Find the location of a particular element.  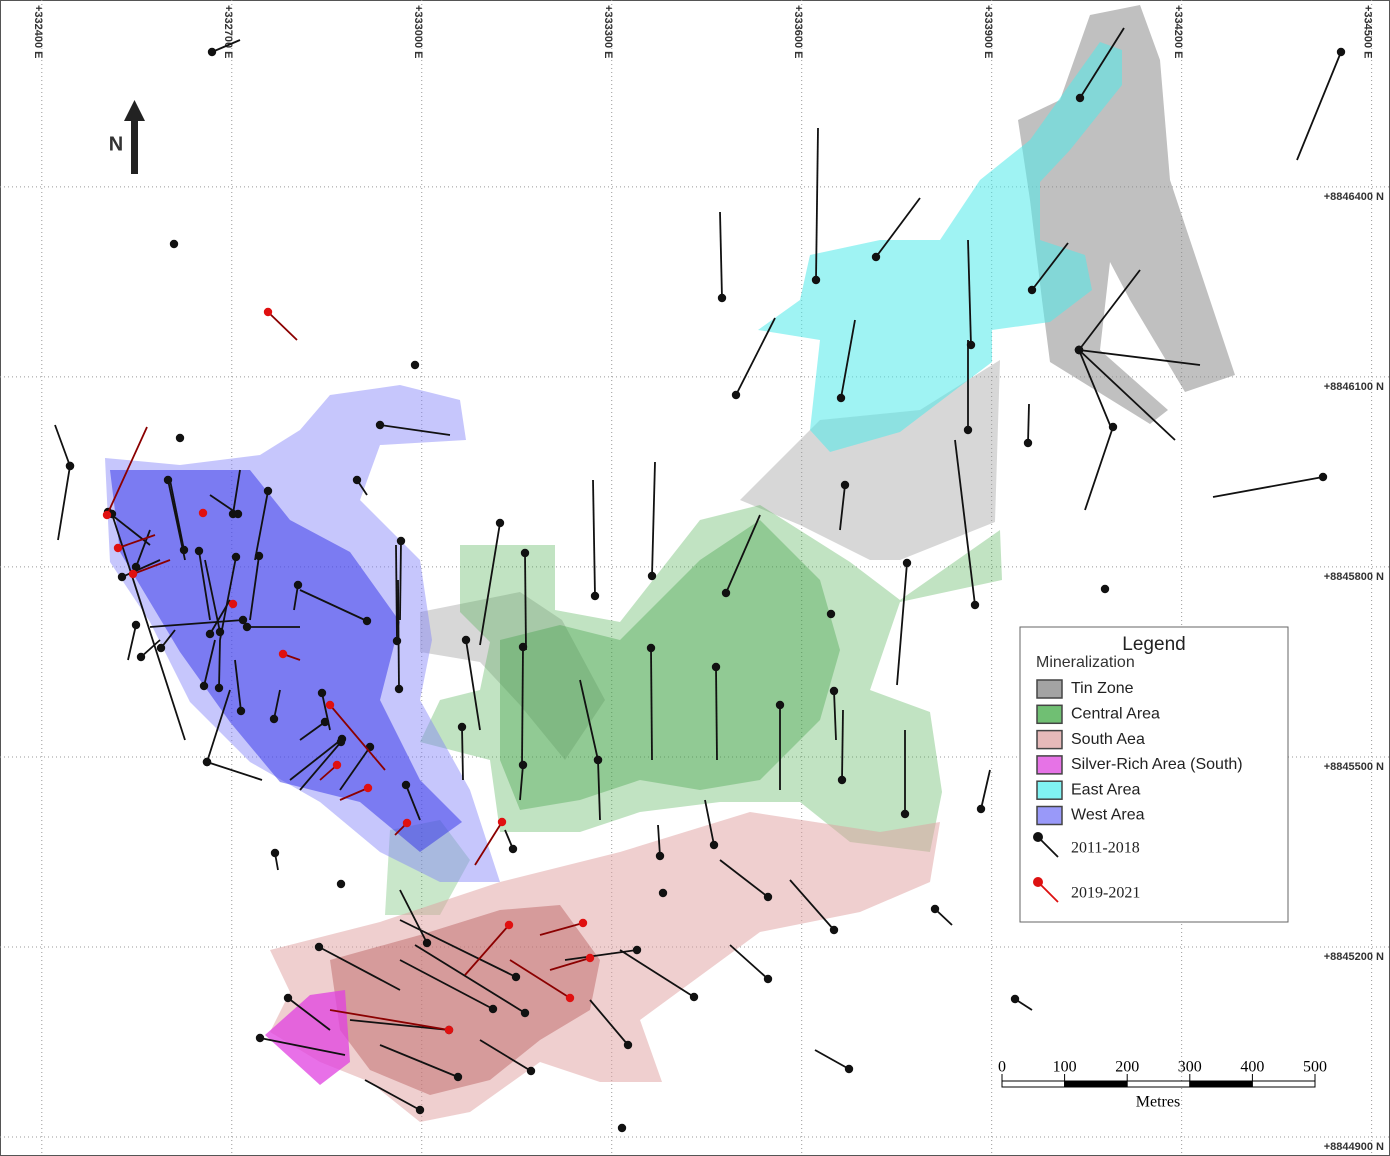

legend-title: Legend is located at coordinates (1153, 644).